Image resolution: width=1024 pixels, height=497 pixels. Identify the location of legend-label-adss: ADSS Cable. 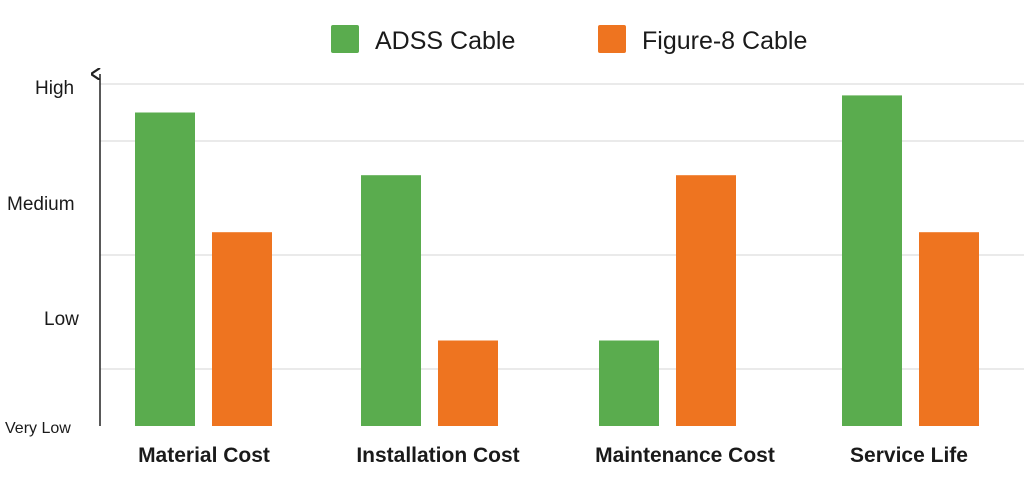
(445, 41).